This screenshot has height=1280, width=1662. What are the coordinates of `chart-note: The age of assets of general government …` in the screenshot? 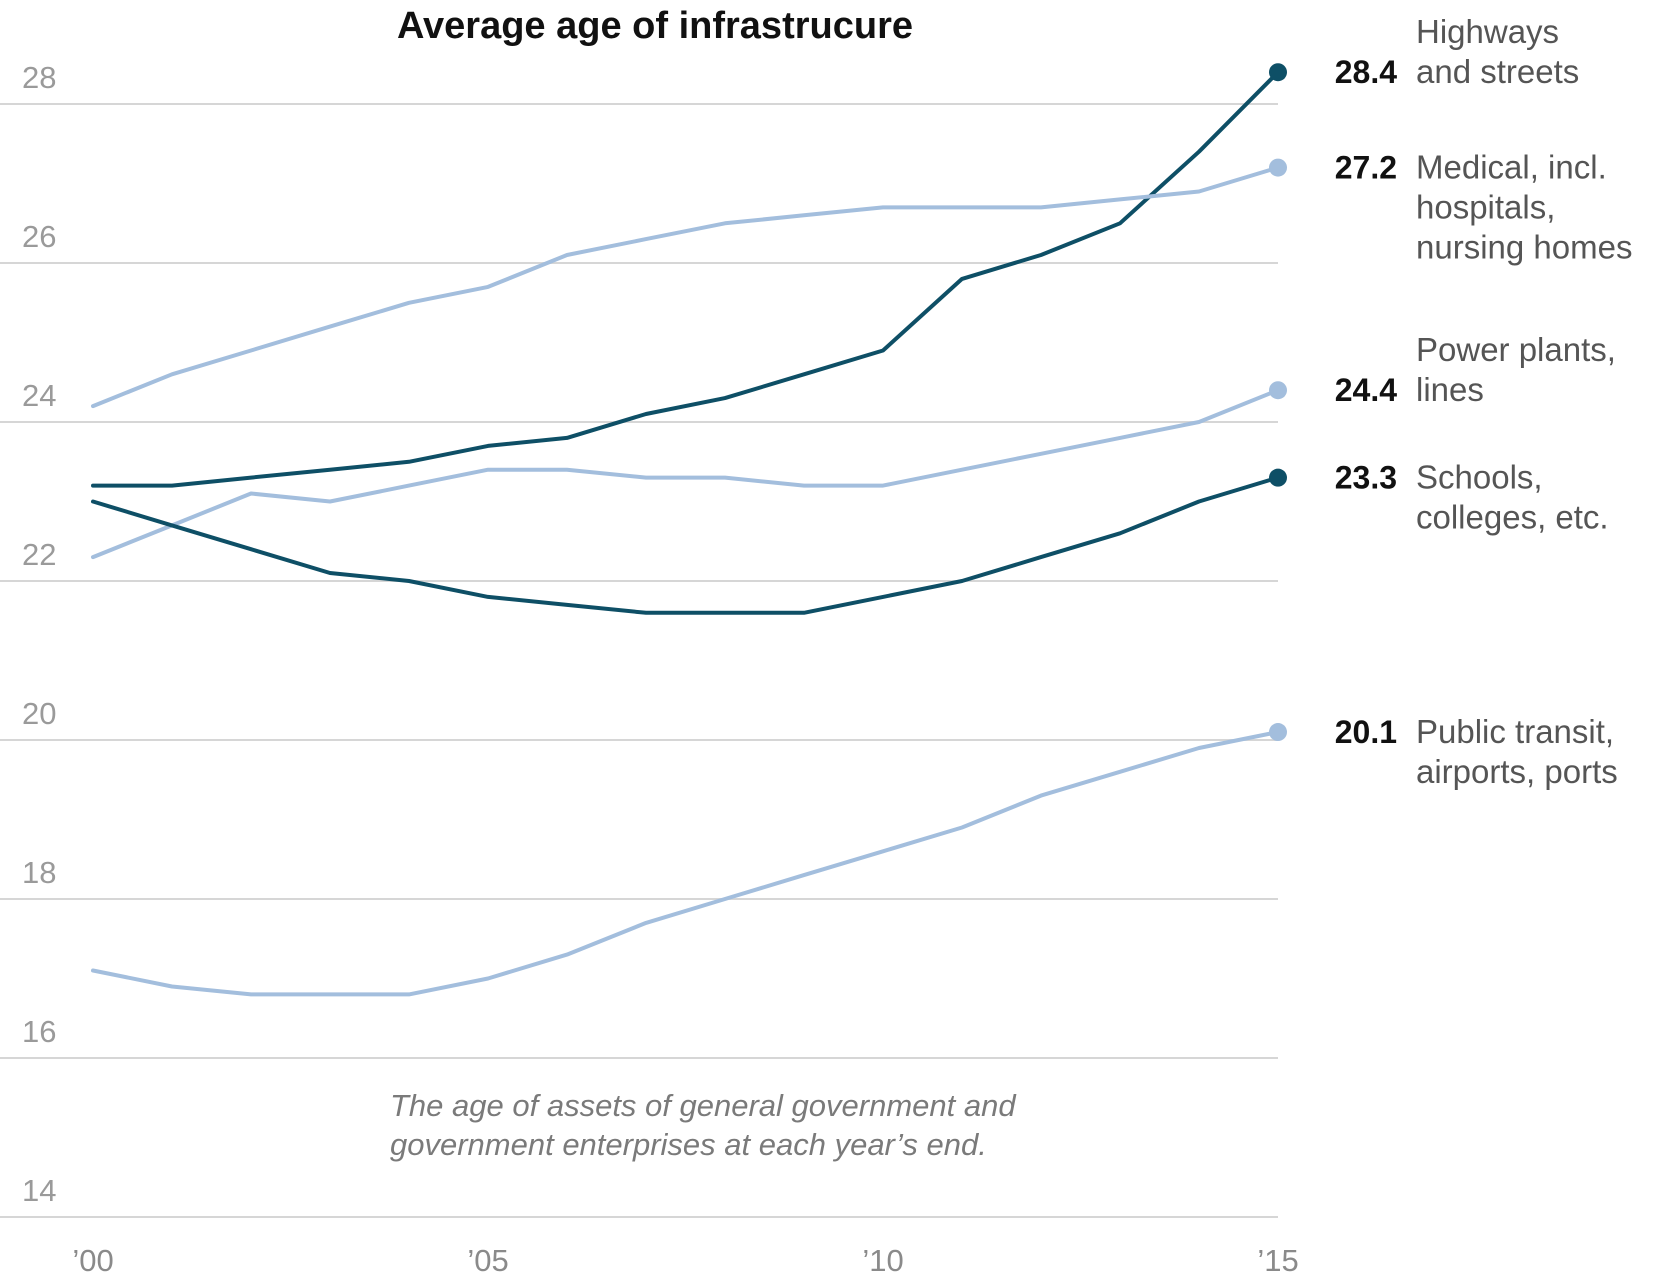 It's located at (707, 1125).